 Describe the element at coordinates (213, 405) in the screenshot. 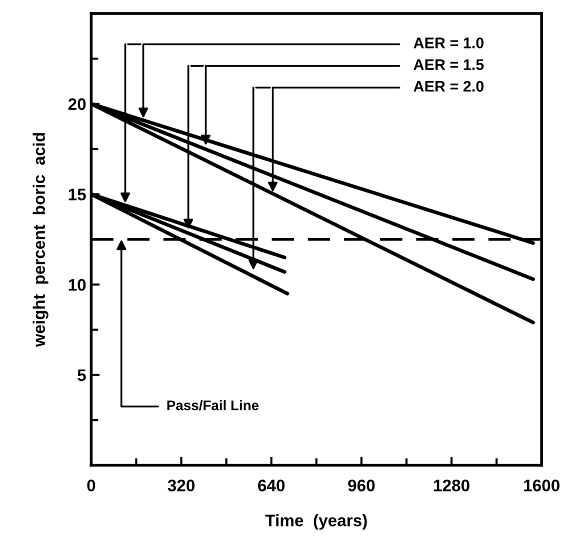

I see `ref-line-label: Pass/Fail Line` at that location.